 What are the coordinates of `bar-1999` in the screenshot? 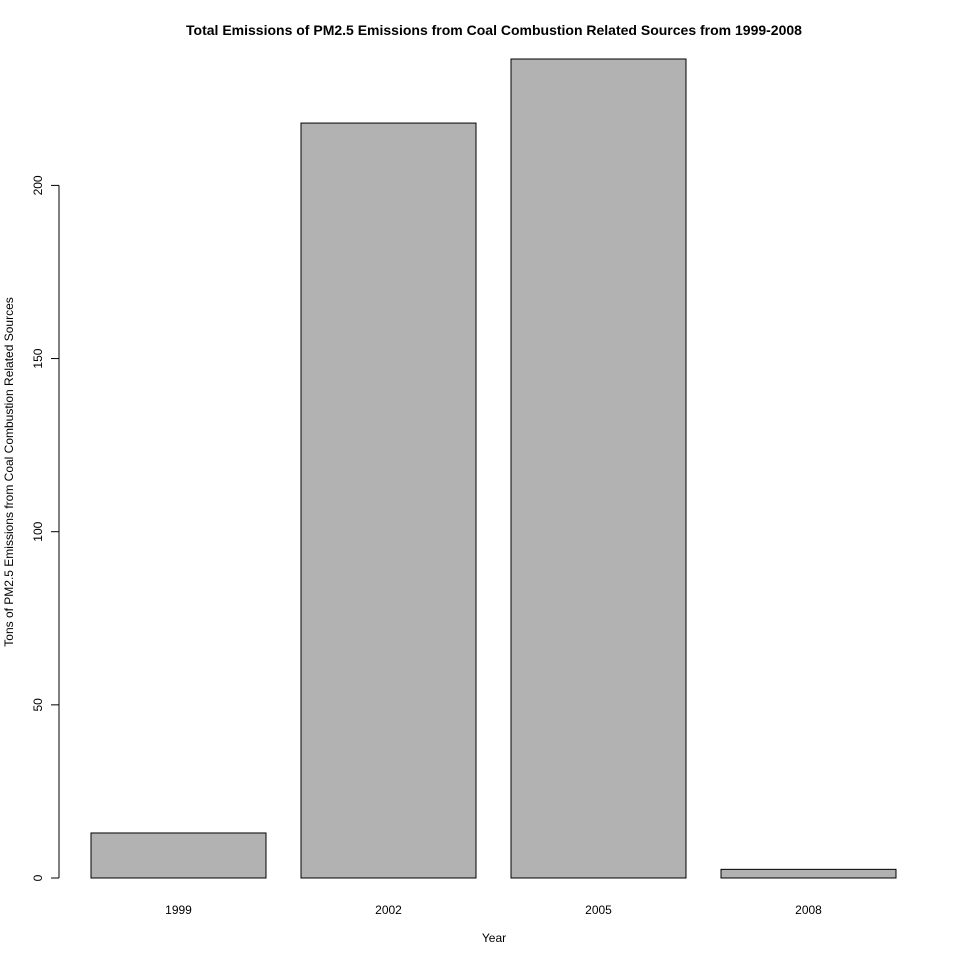 It's located at (178, 855).